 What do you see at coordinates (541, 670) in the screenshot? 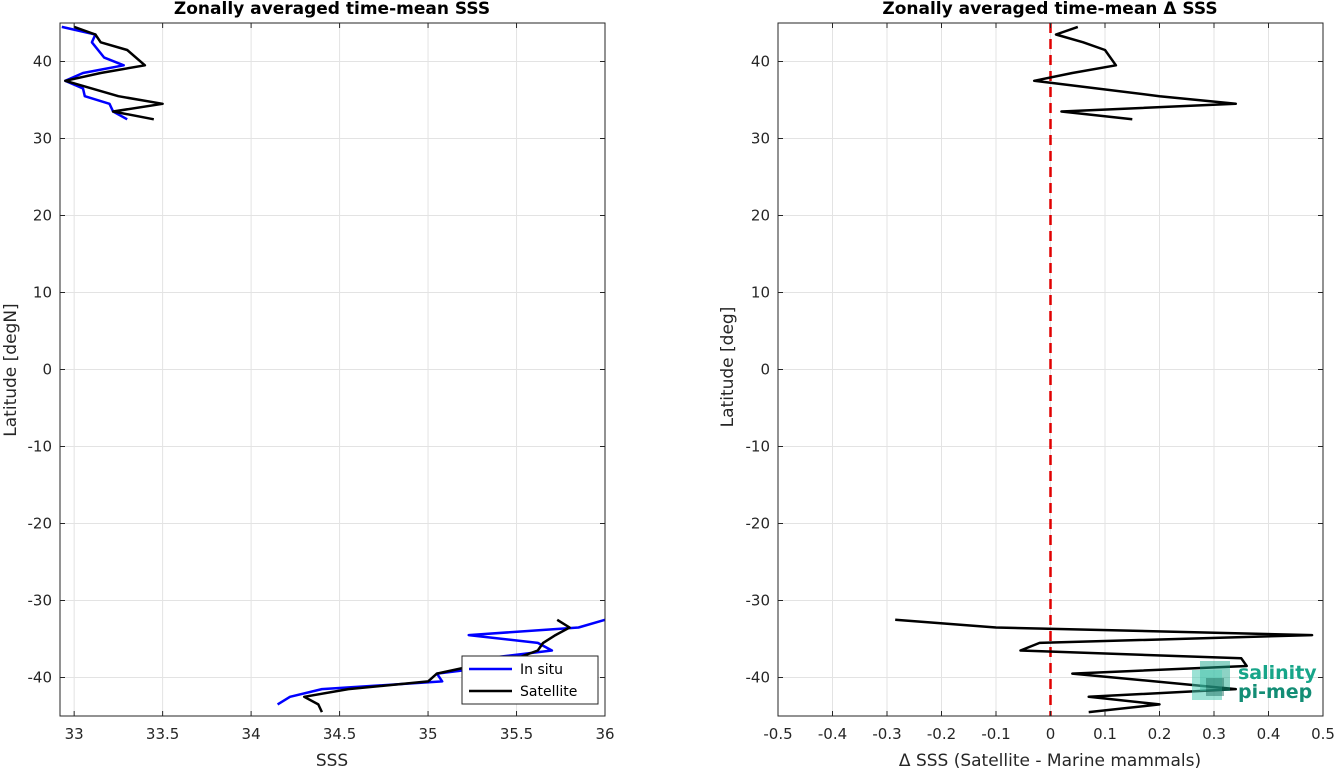
I see `legend-label-in-situ: In situ` at bounding box center [541, 670].